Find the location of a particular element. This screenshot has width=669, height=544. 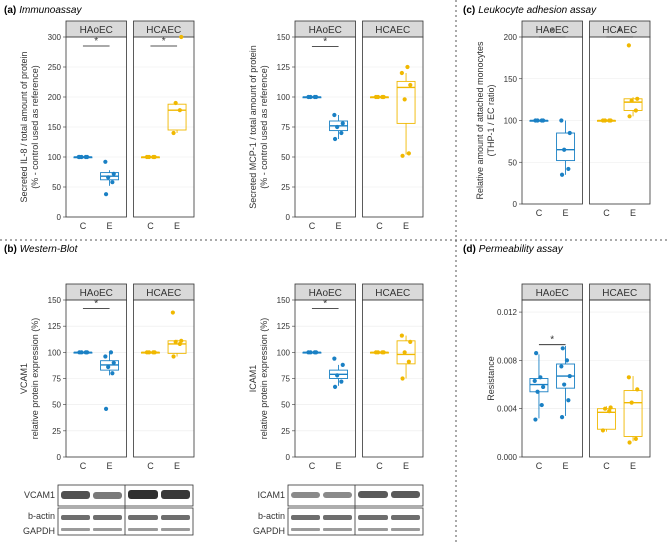

facet-label: HAoEC is located at coordinates (552, 30).